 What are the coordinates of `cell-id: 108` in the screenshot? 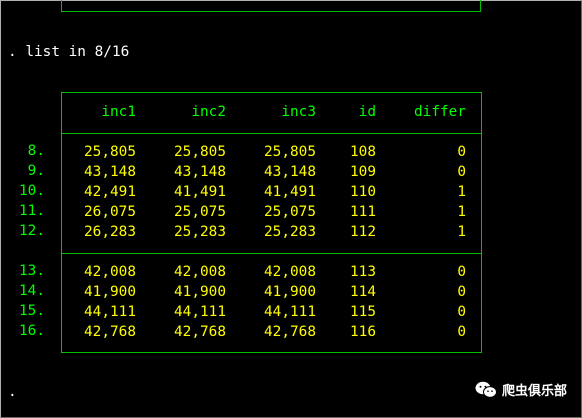 It's located at (363, 152).